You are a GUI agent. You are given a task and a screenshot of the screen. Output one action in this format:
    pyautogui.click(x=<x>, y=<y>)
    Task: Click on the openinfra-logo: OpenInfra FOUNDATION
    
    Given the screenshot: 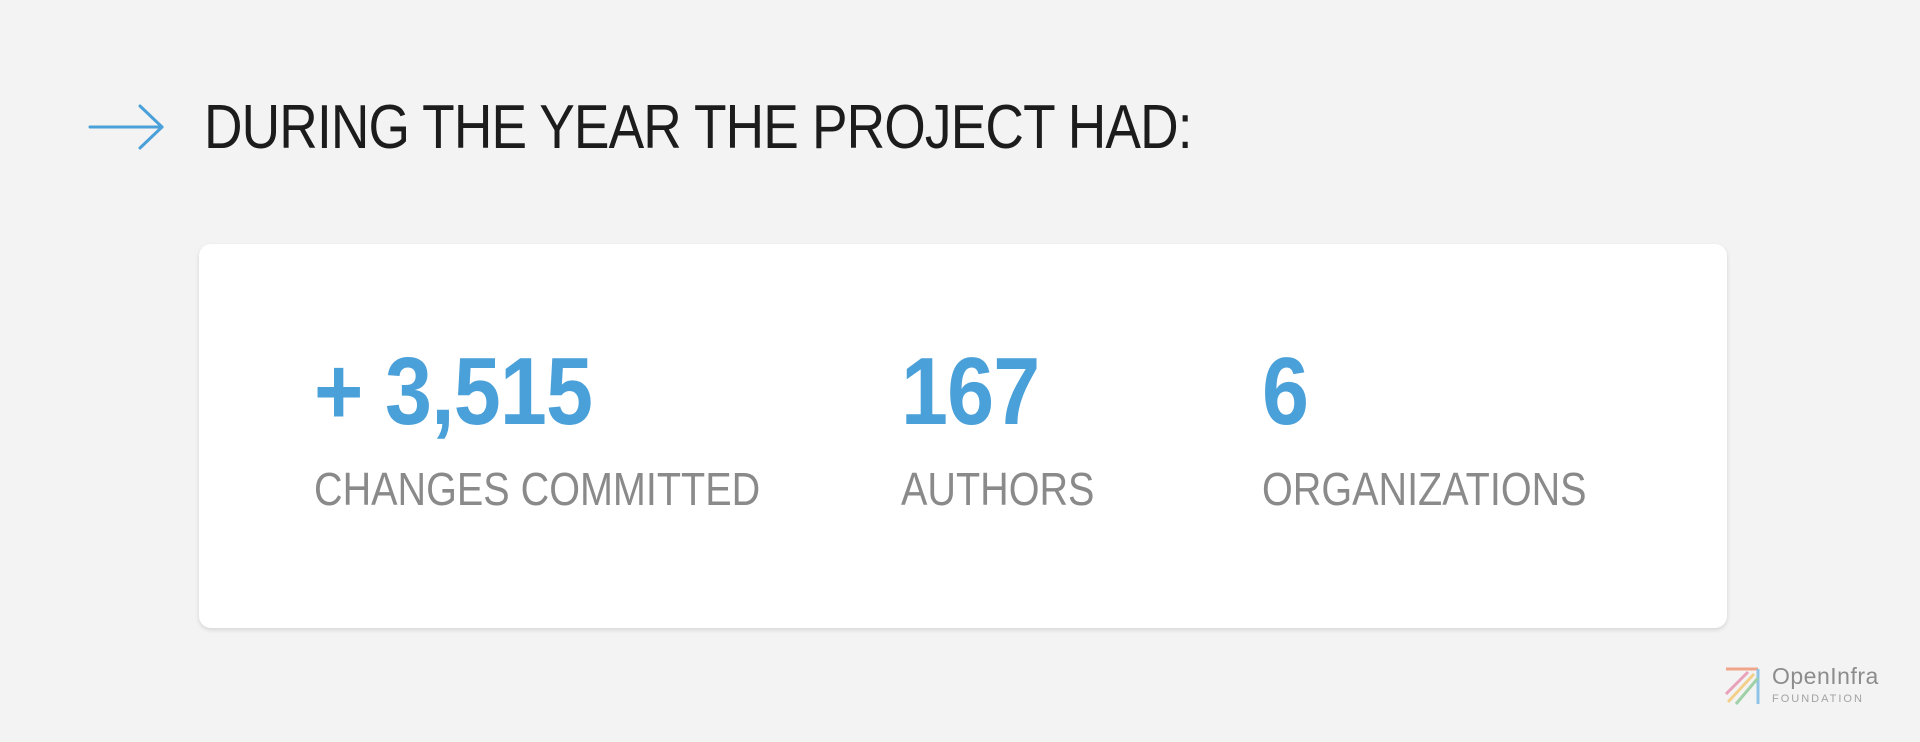 What is the action you would take?
    pyautogui.click(x=1801, y=685)
    